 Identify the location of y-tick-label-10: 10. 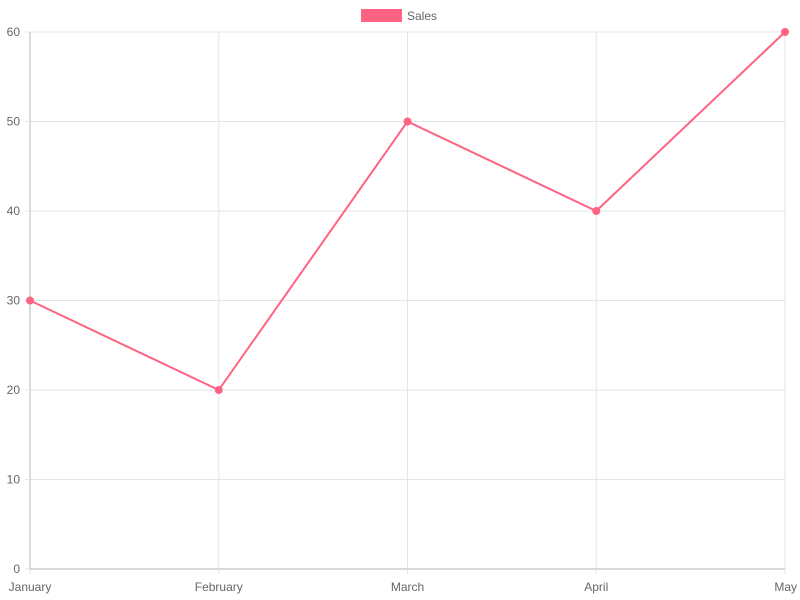
(14, 480).